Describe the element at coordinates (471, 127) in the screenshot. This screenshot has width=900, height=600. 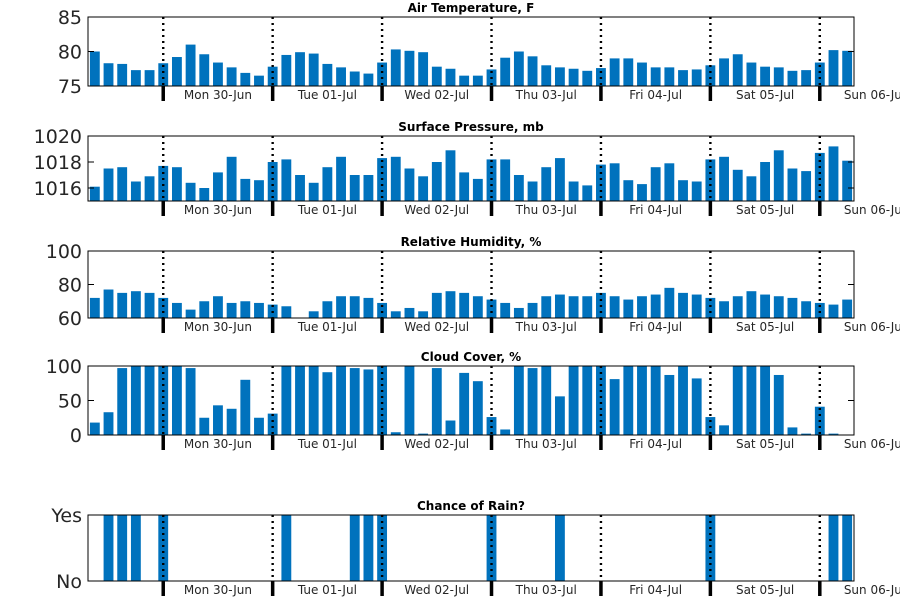
I see `panel-title: Surface Pressure, mb` at that location.